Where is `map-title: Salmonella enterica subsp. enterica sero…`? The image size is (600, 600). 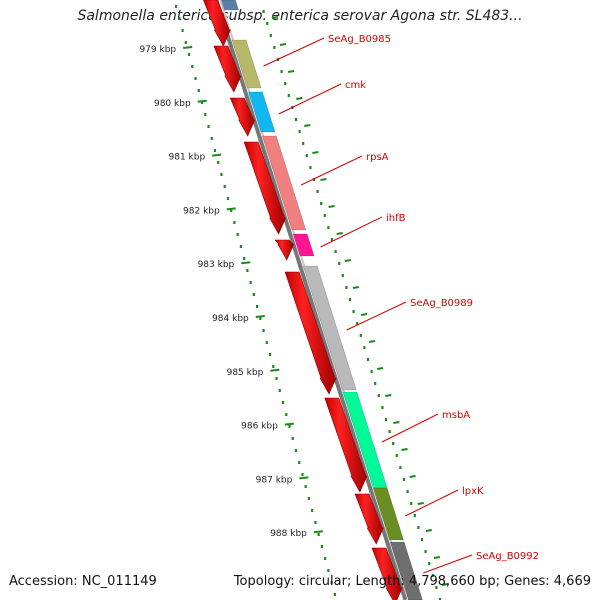
map-title: Salmonella enterica subsp. enterica sero… is located at coordinates (300, 16).